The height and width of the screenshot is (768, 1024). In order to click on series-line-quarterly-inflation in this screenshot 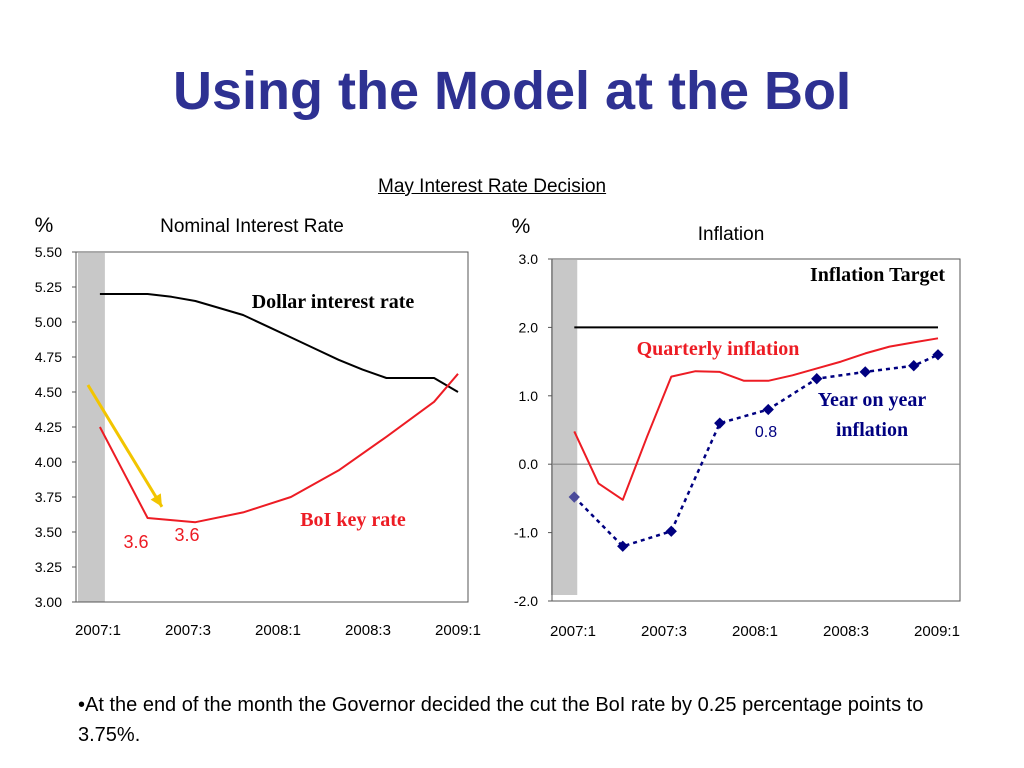, I will do `click(756, 419)`.